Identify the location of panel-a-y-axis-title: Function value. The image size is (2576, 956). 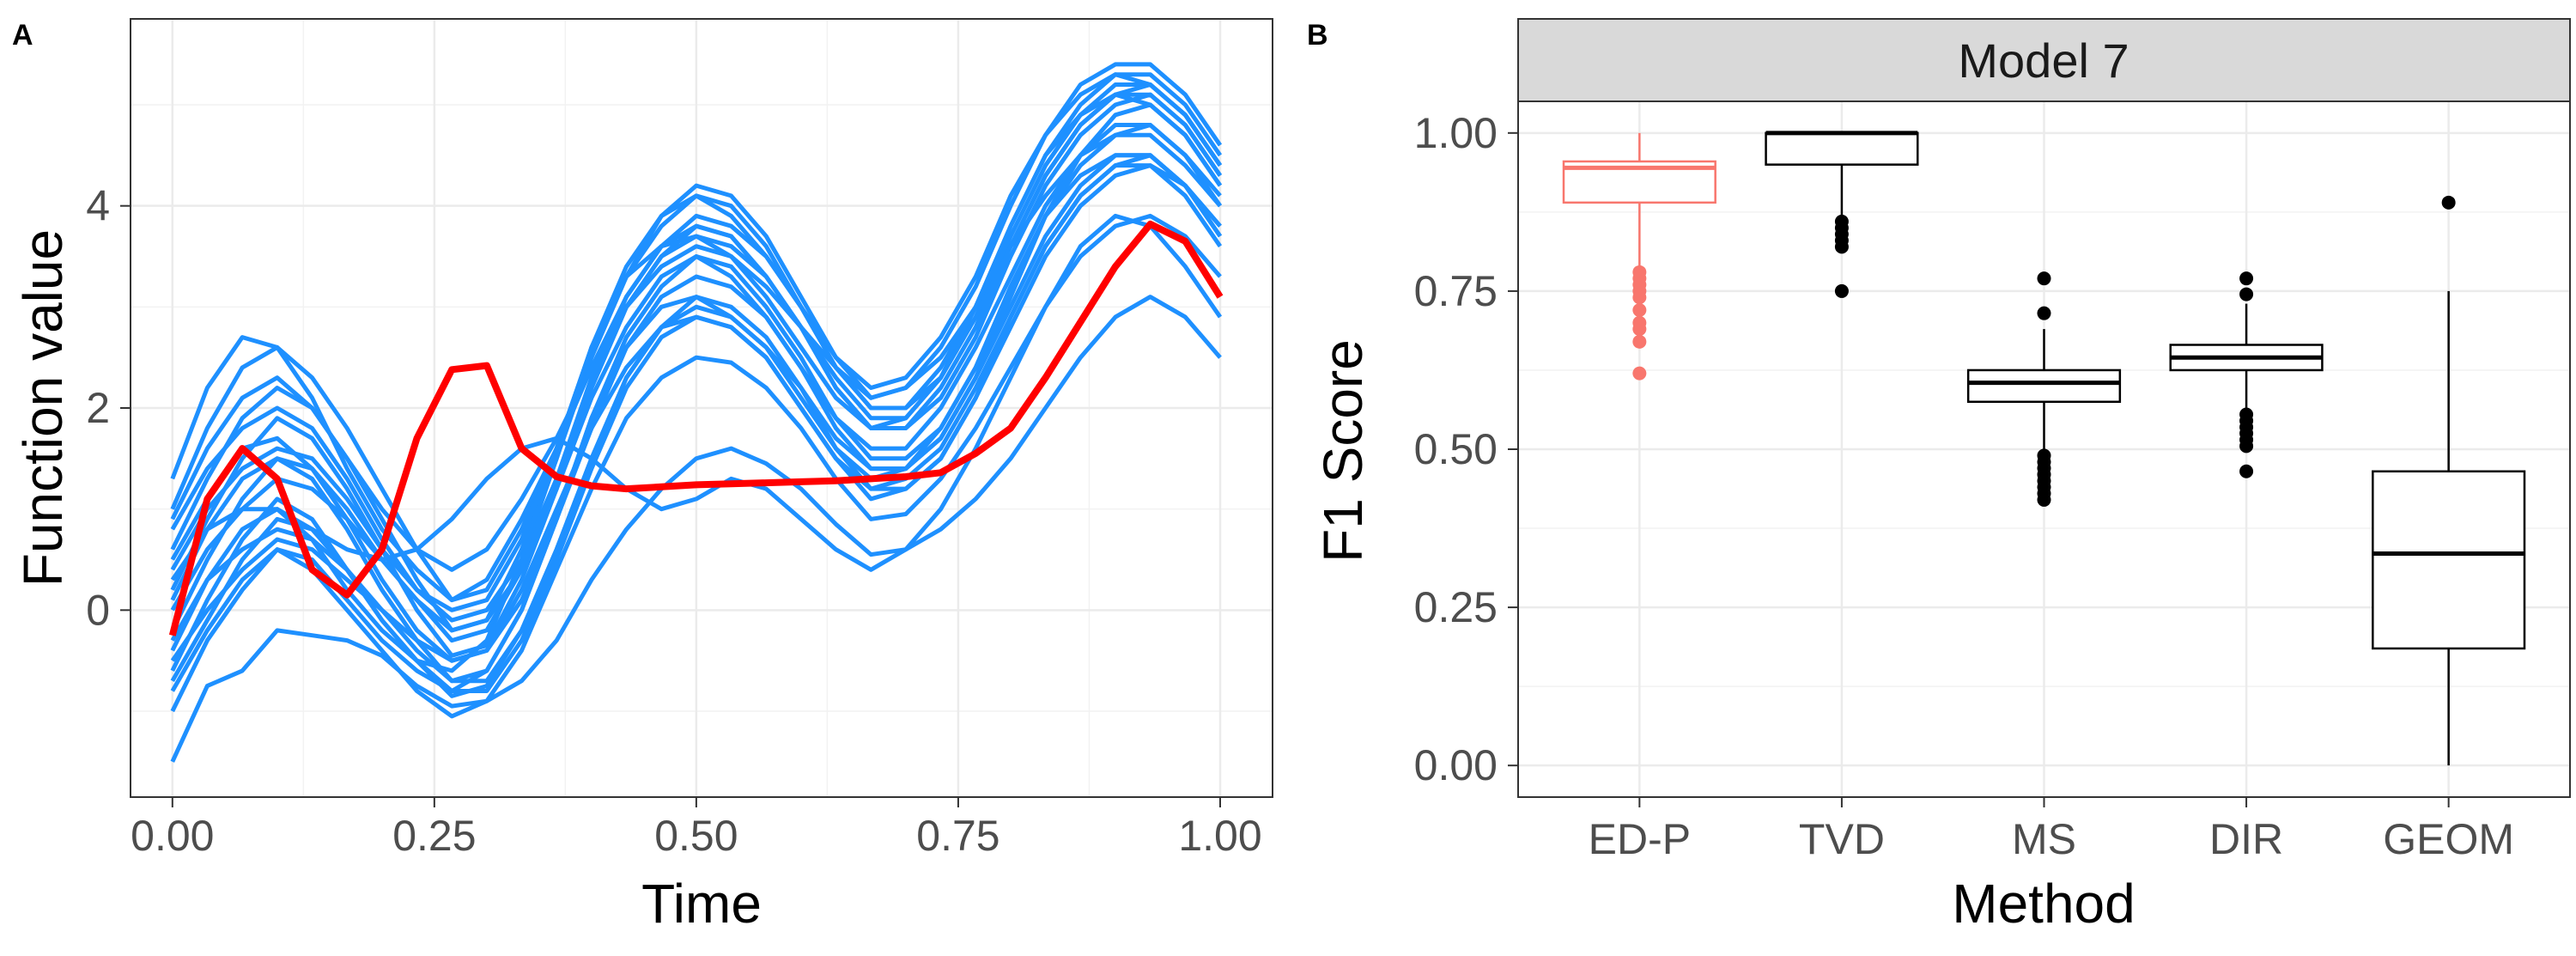
(43, 408).